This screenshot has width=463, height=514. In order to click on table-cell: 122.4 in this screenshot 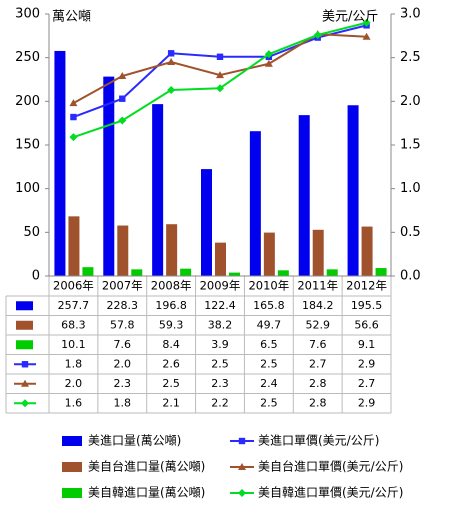, I will do `click(220, 305)`.